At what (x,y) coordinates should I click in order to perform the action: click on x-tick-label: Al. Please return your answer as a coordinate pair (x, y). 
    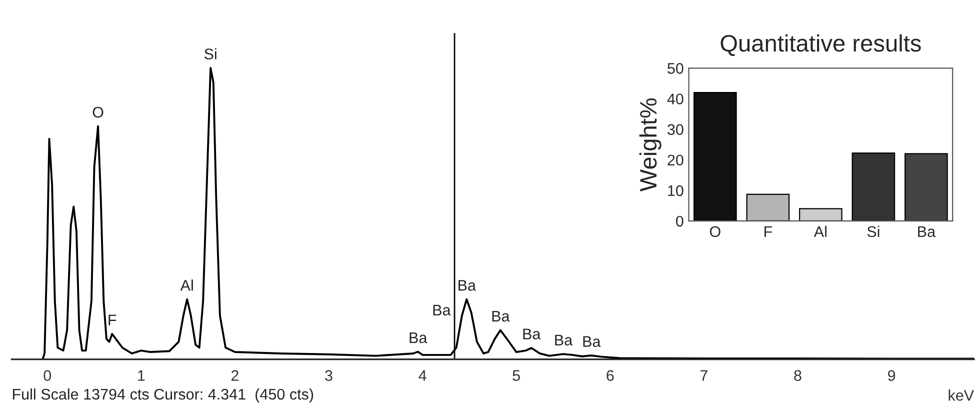
    Looking at the image, I should click on (820, 231).